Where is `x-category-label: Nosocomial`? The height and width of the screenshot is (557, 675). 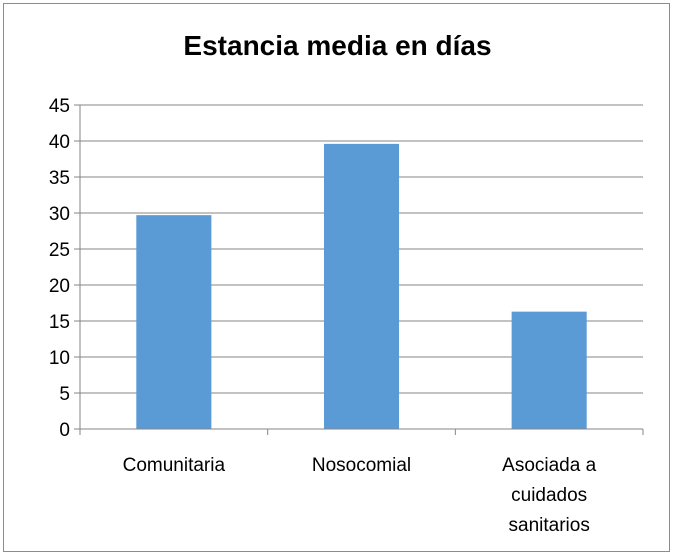
x-category-label: Nosocomial is located at coordinates (361, 465).